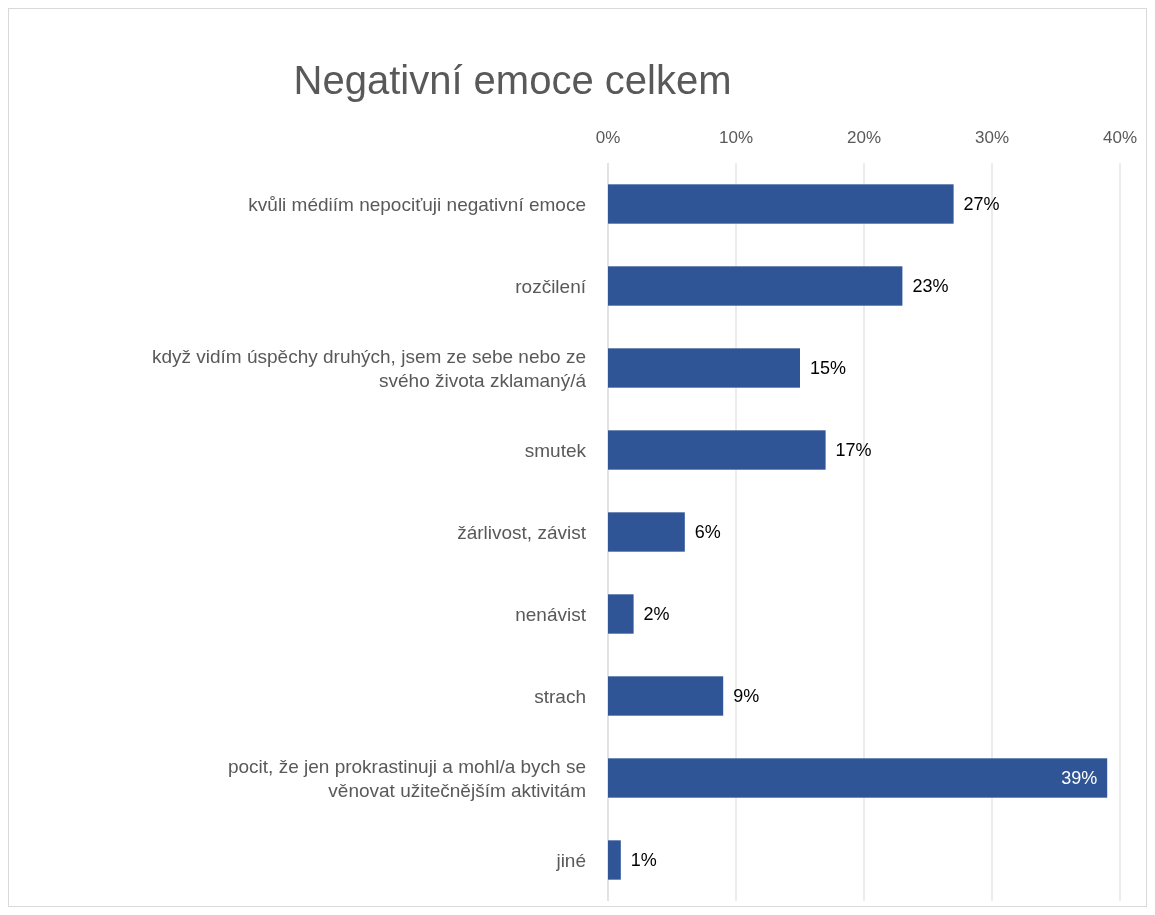  What do you see at coordinates (828, 368) in the screenshot?
I see `data-label: 15%` at bounding box center [828, 368].